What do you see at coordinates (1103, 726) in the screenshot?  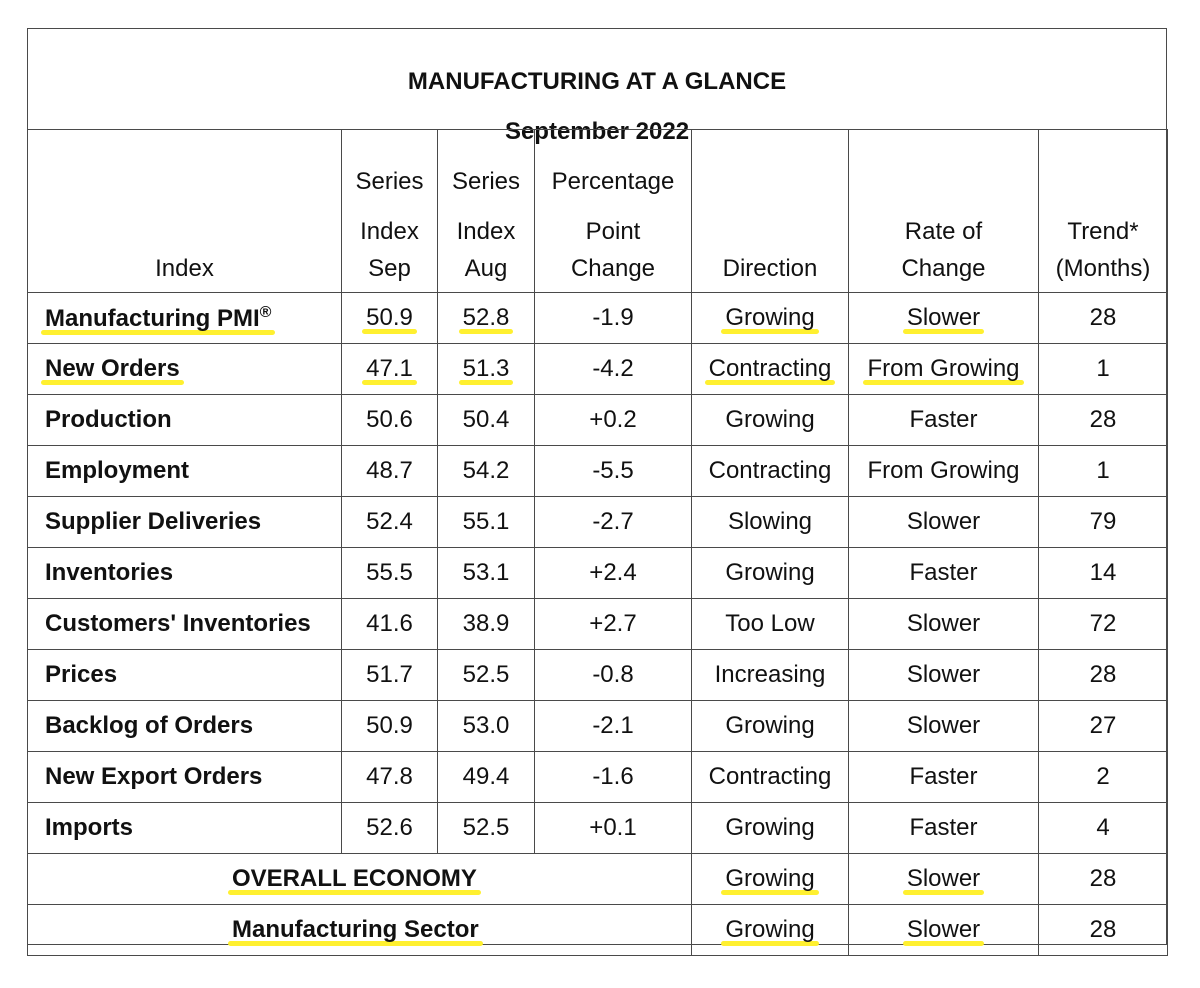 I see `row-trend-cell: 27` at bounding box center [1103, 726].